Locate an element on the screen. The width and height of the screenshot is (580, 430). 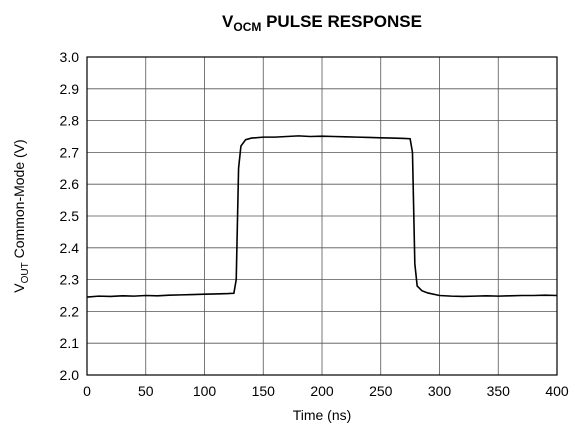
x-tick-label: 100 is located at coordinates (205, 391).